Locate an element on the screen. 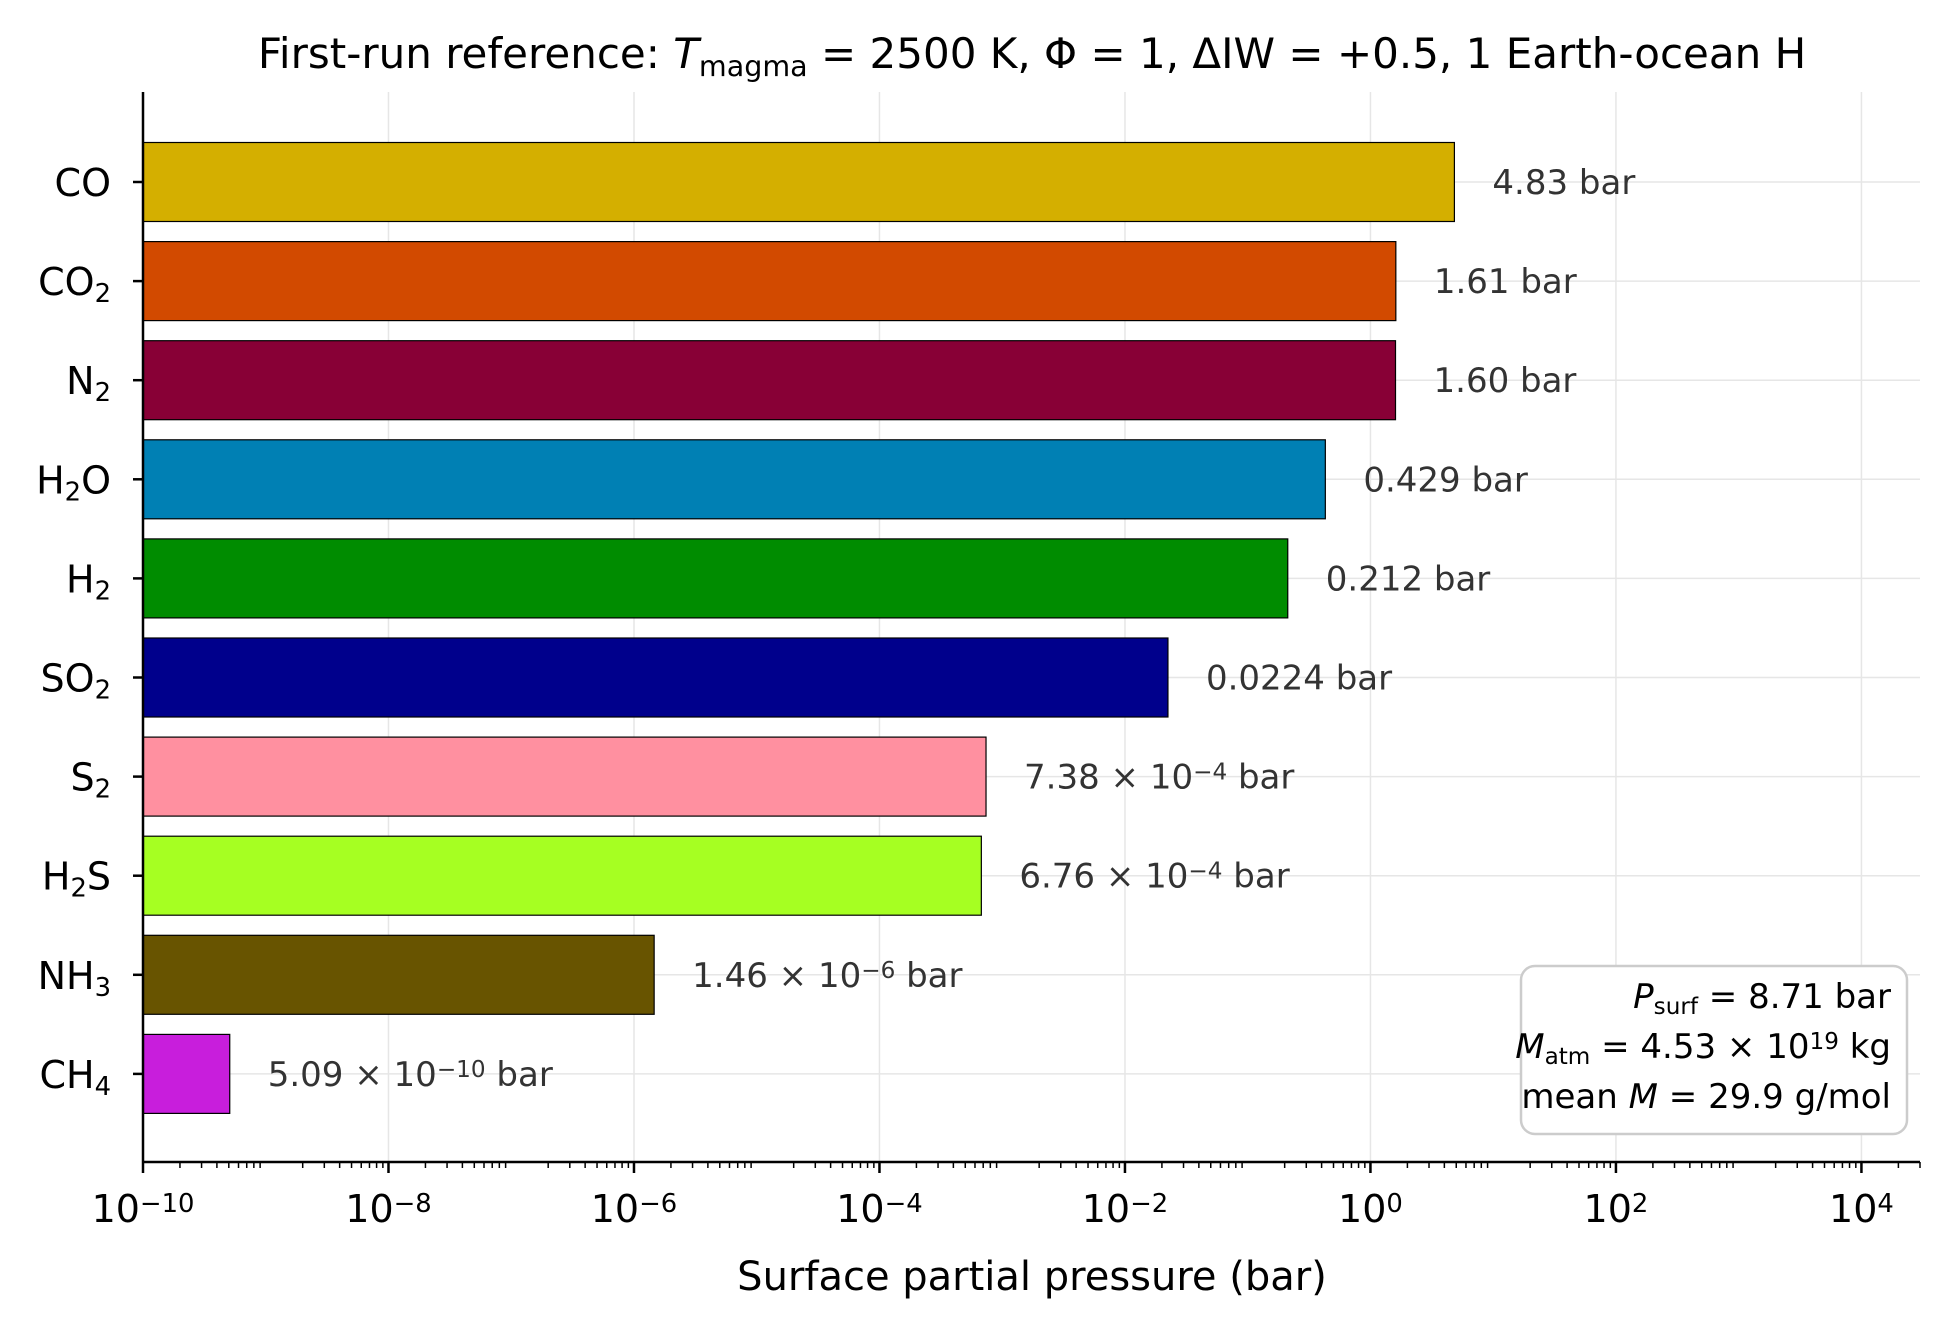 Image resolution: width=1938 pixels, height=1324 pixels. bar-NH3 is located at coordinates (398, 974).